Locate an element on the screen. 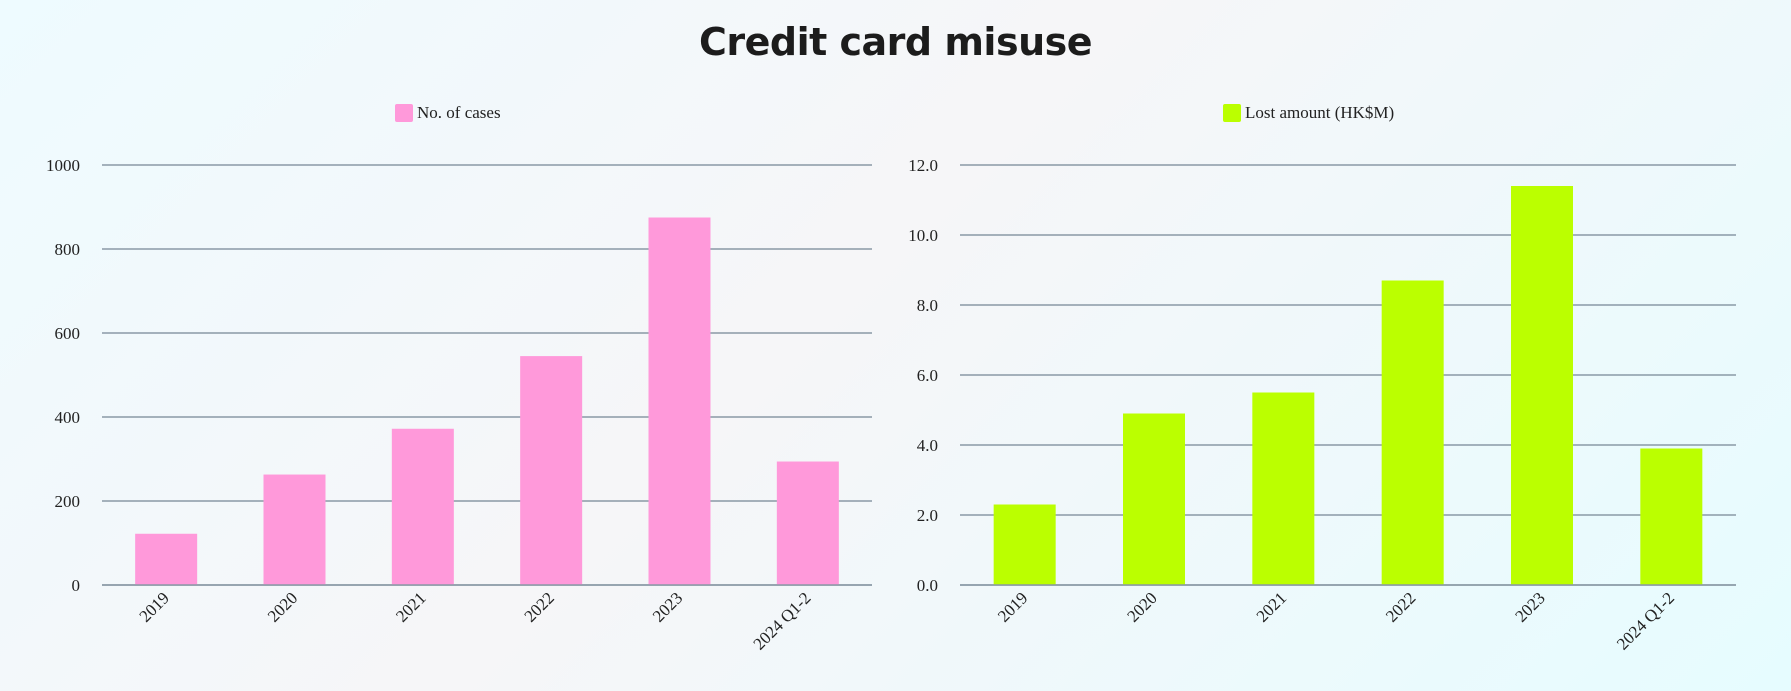 Image resolution: width=1791 pixels, height=691 pixels. y-tick-label: 4.0 is located at coordinates (927, 445).